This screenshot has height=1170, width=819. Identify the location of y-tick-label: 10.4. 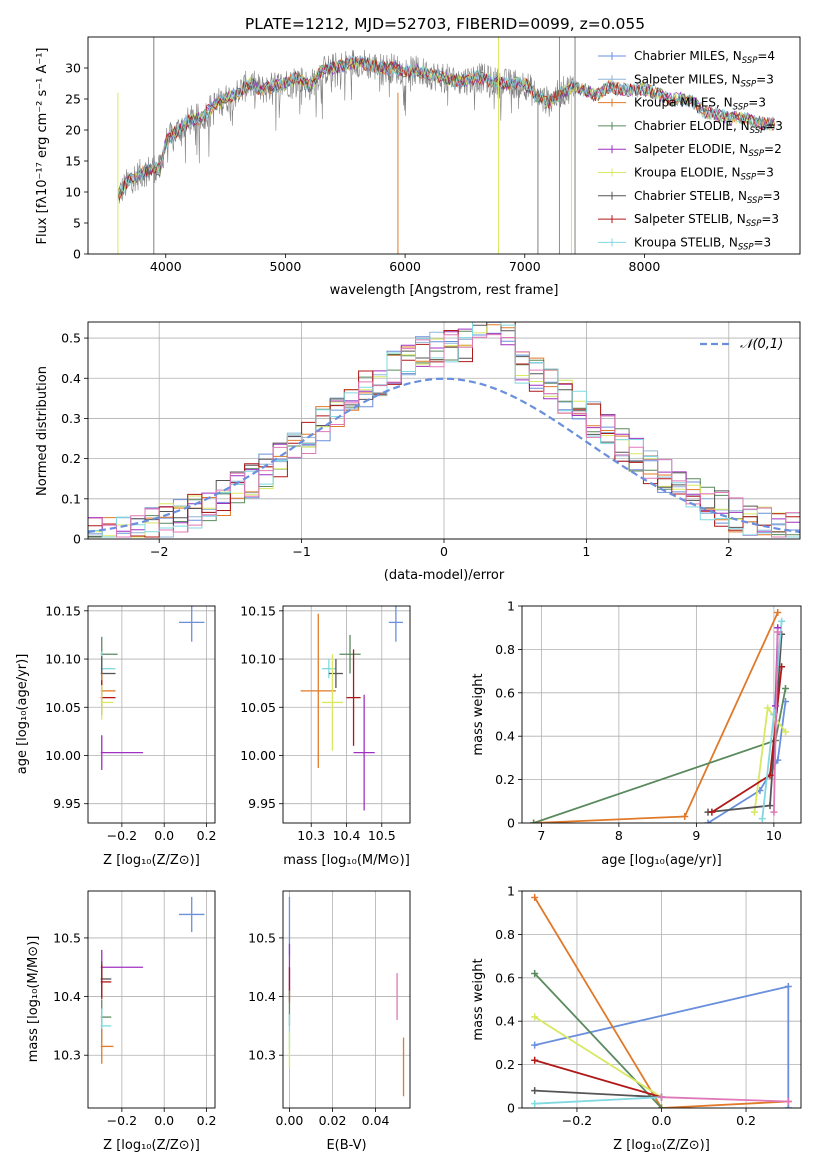
(67, 996).